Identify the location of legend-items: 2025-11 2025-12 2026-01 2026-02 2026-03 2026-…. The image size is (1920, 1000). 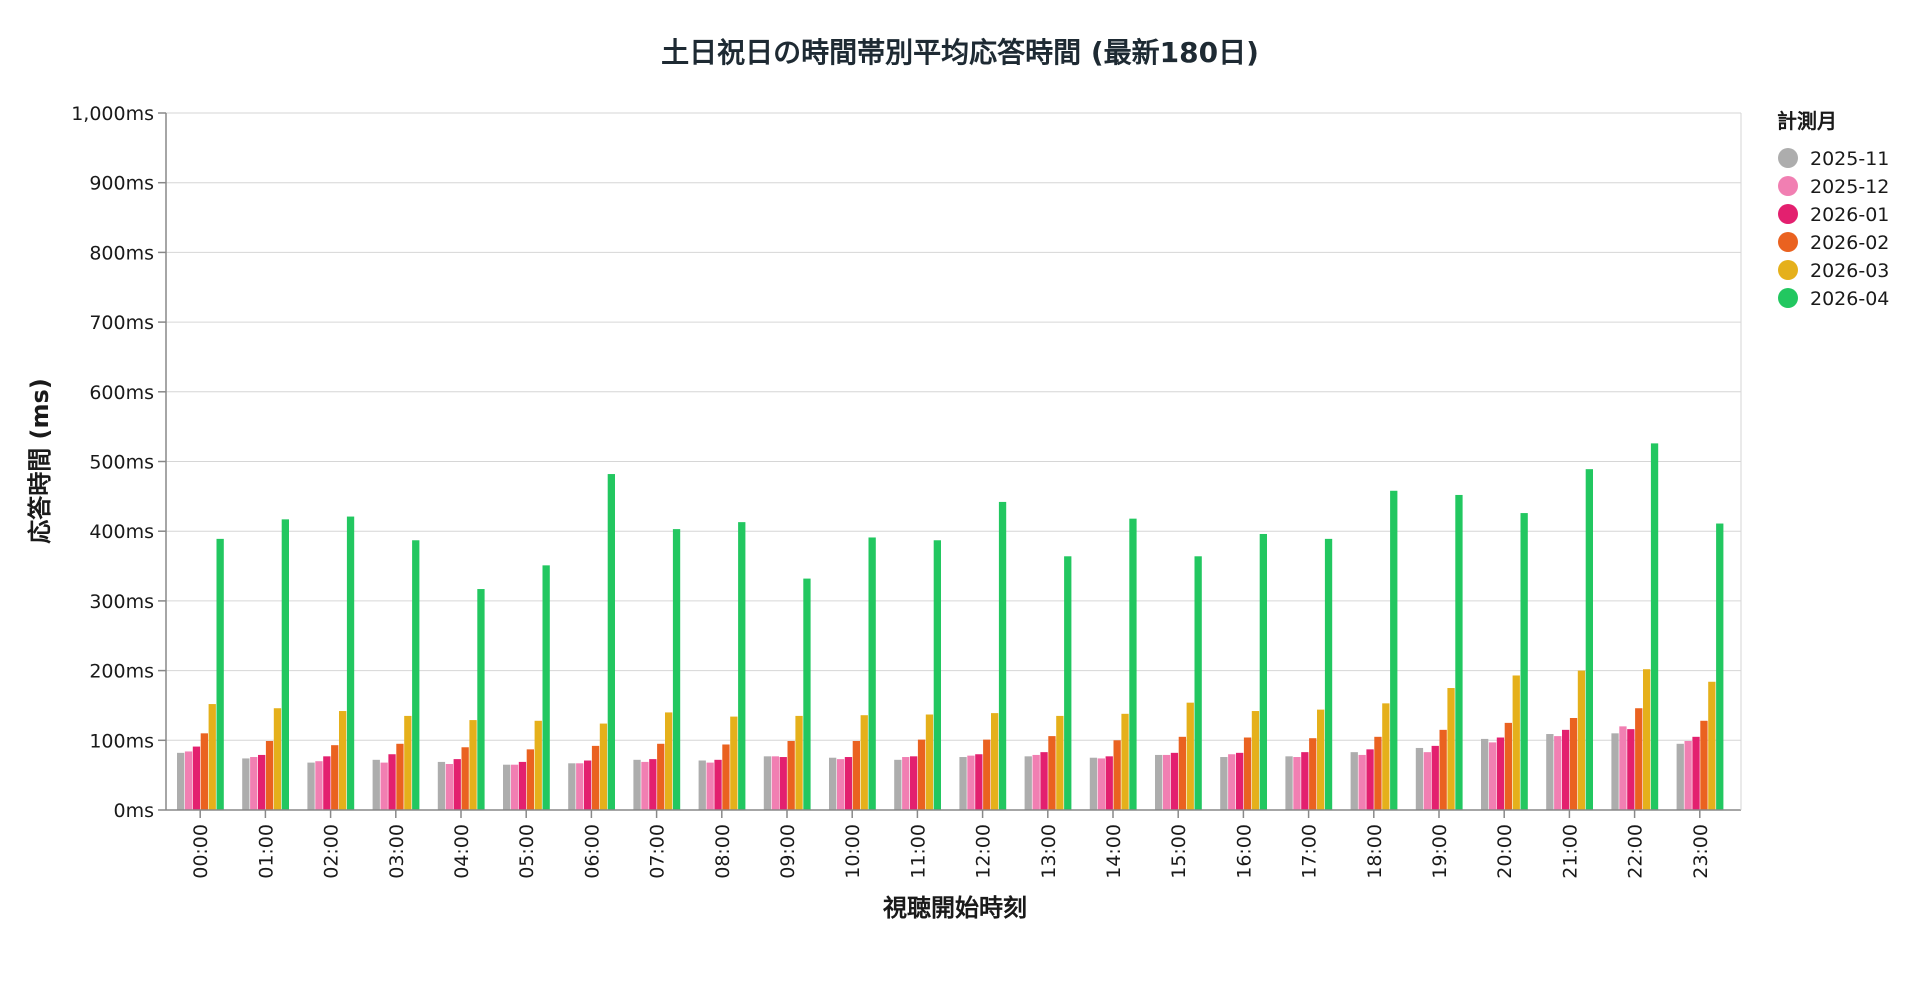
(1833, 229).